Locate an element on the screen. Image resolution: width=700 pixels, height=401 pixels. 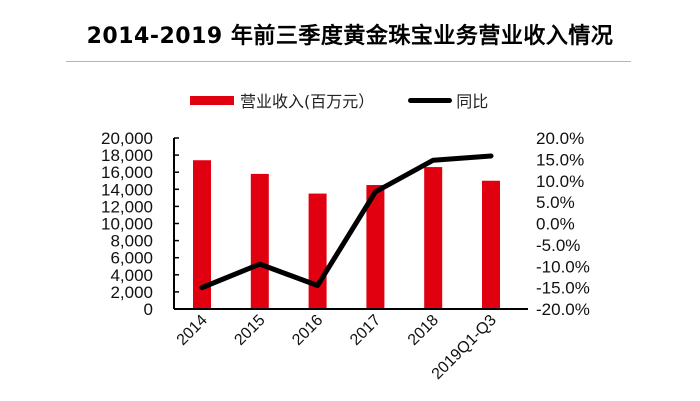
right-tick-label: 20.0% is located at coordinates (560, 138).